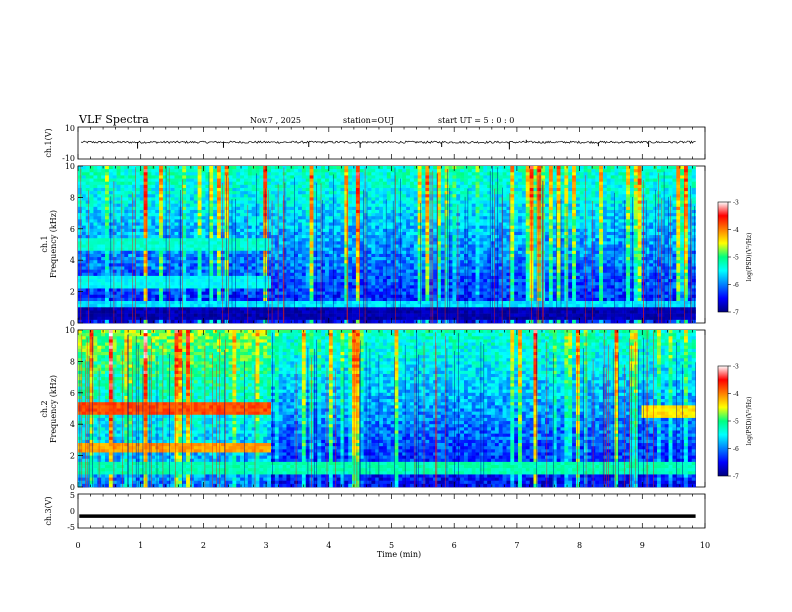 The image size is (792, 612). Describe the element at coordinates (736, 394) in the screenshot. I see `cb2-tick-1: -4` at that location.